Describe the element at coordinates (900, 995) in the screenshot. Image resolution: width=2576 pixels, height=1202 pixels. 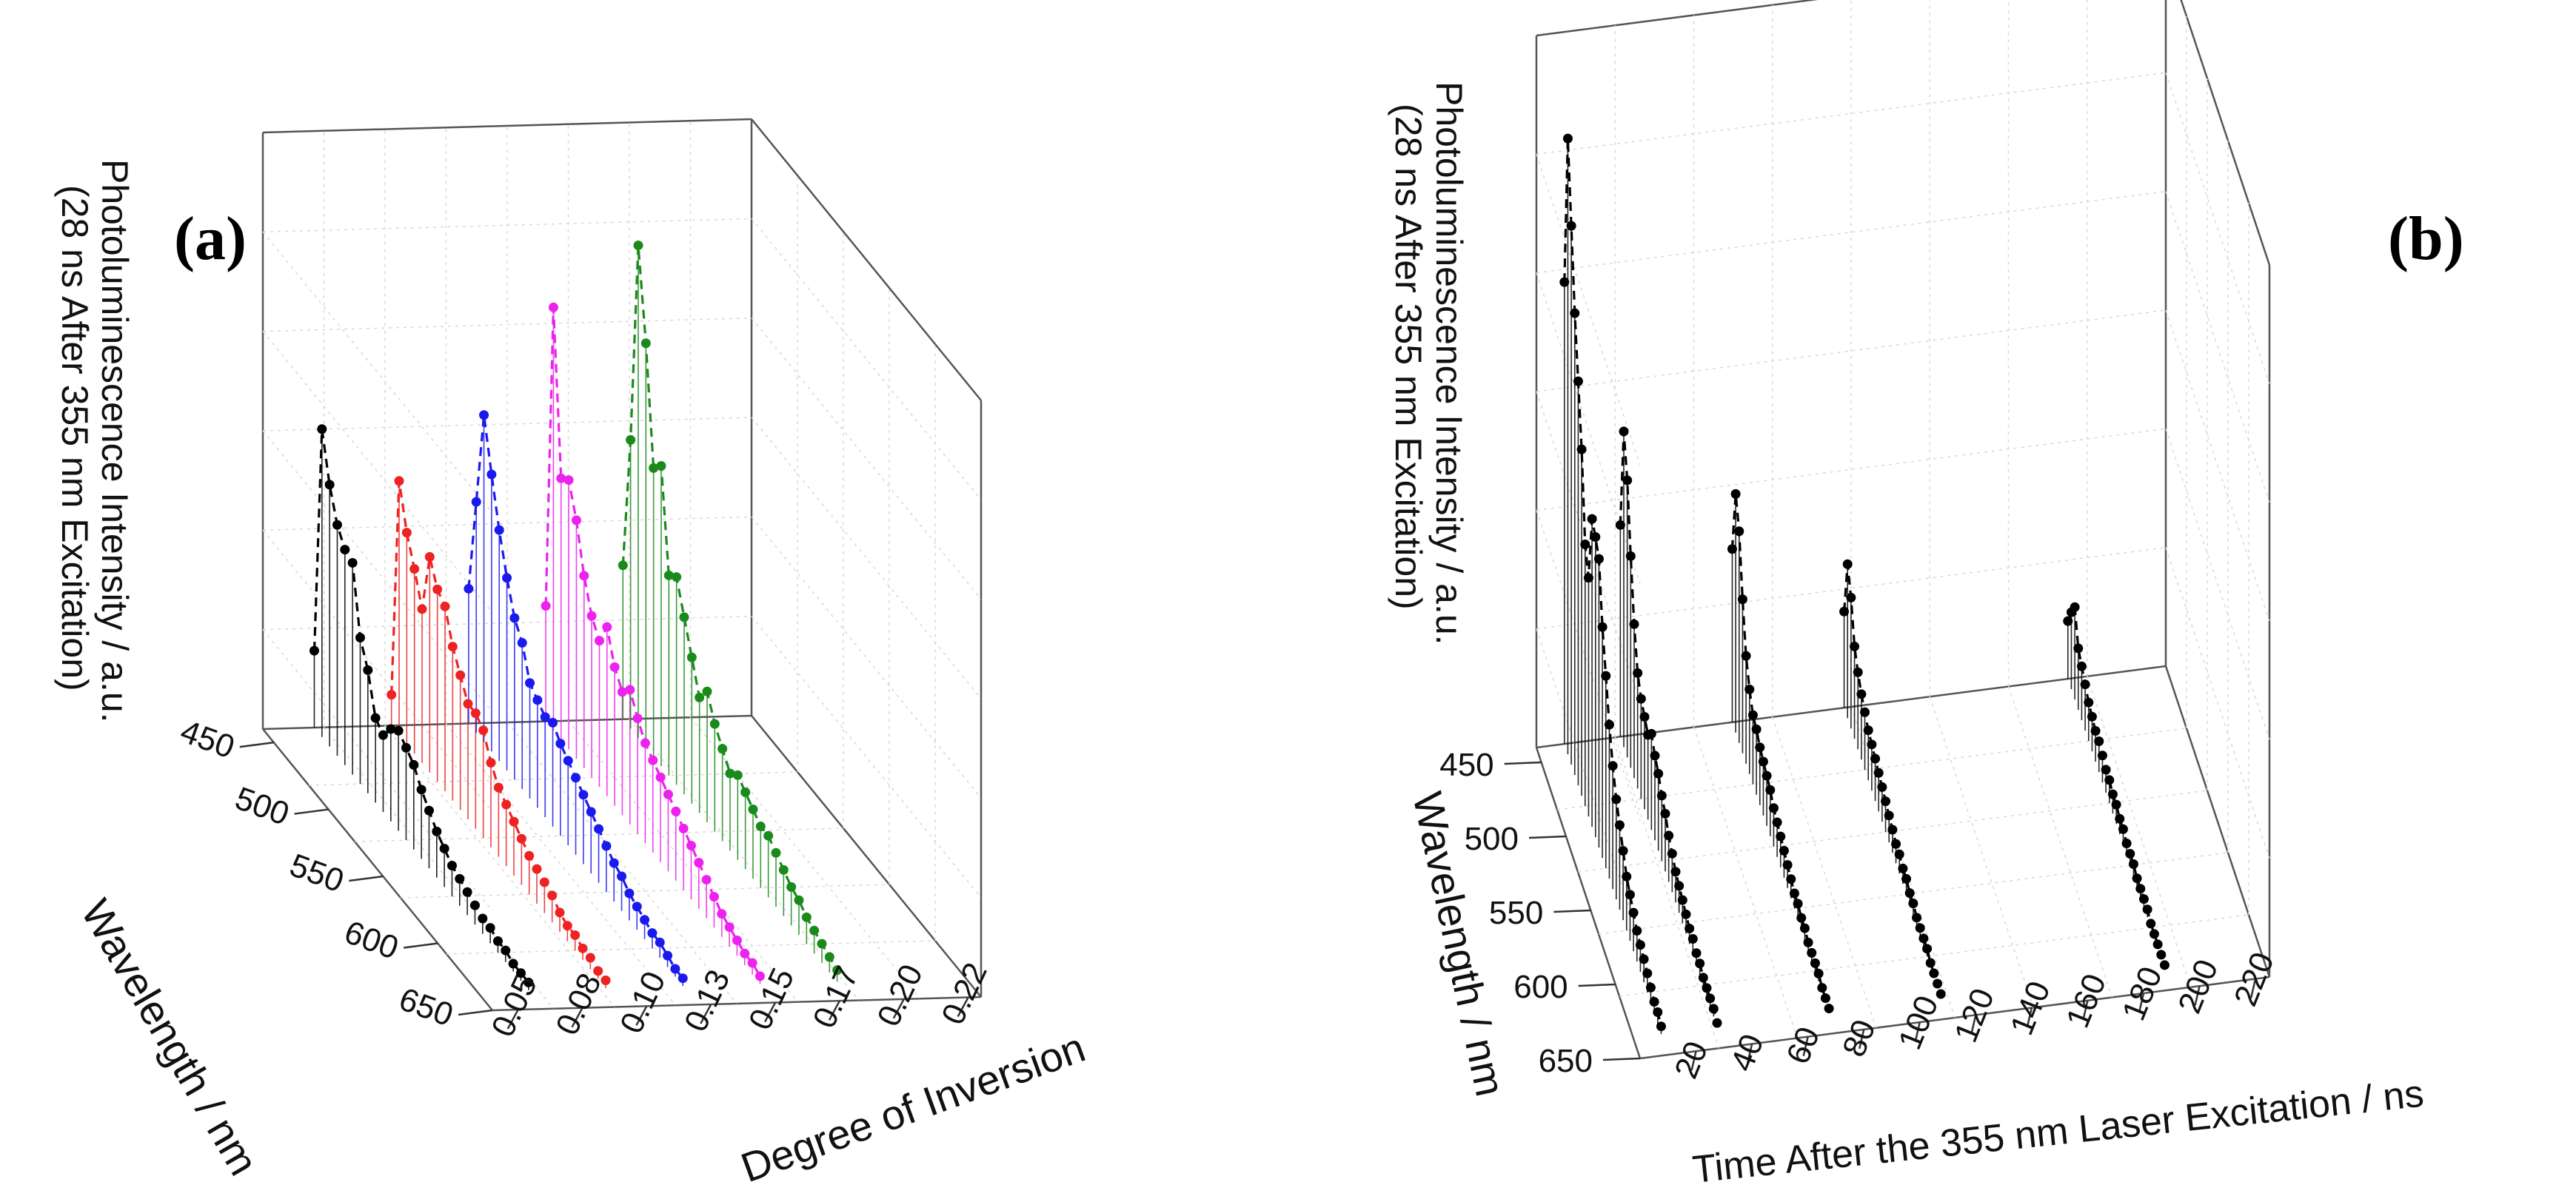
I see `x-tick-label: 0.20` at that location.